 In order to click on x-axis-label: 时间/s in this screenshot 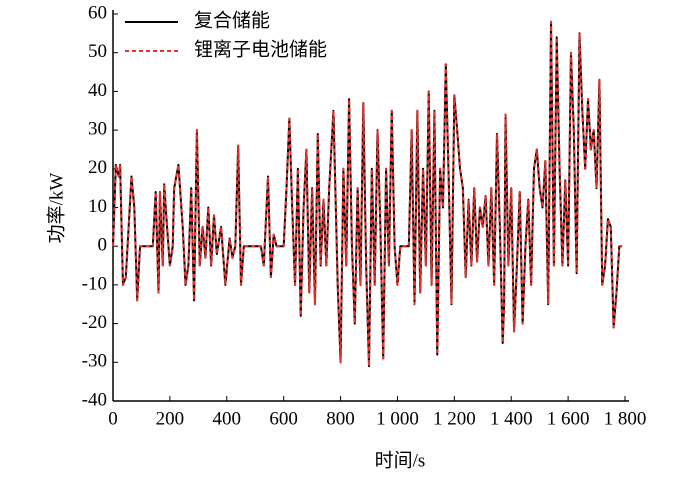, I will do `click(400, 460)`.